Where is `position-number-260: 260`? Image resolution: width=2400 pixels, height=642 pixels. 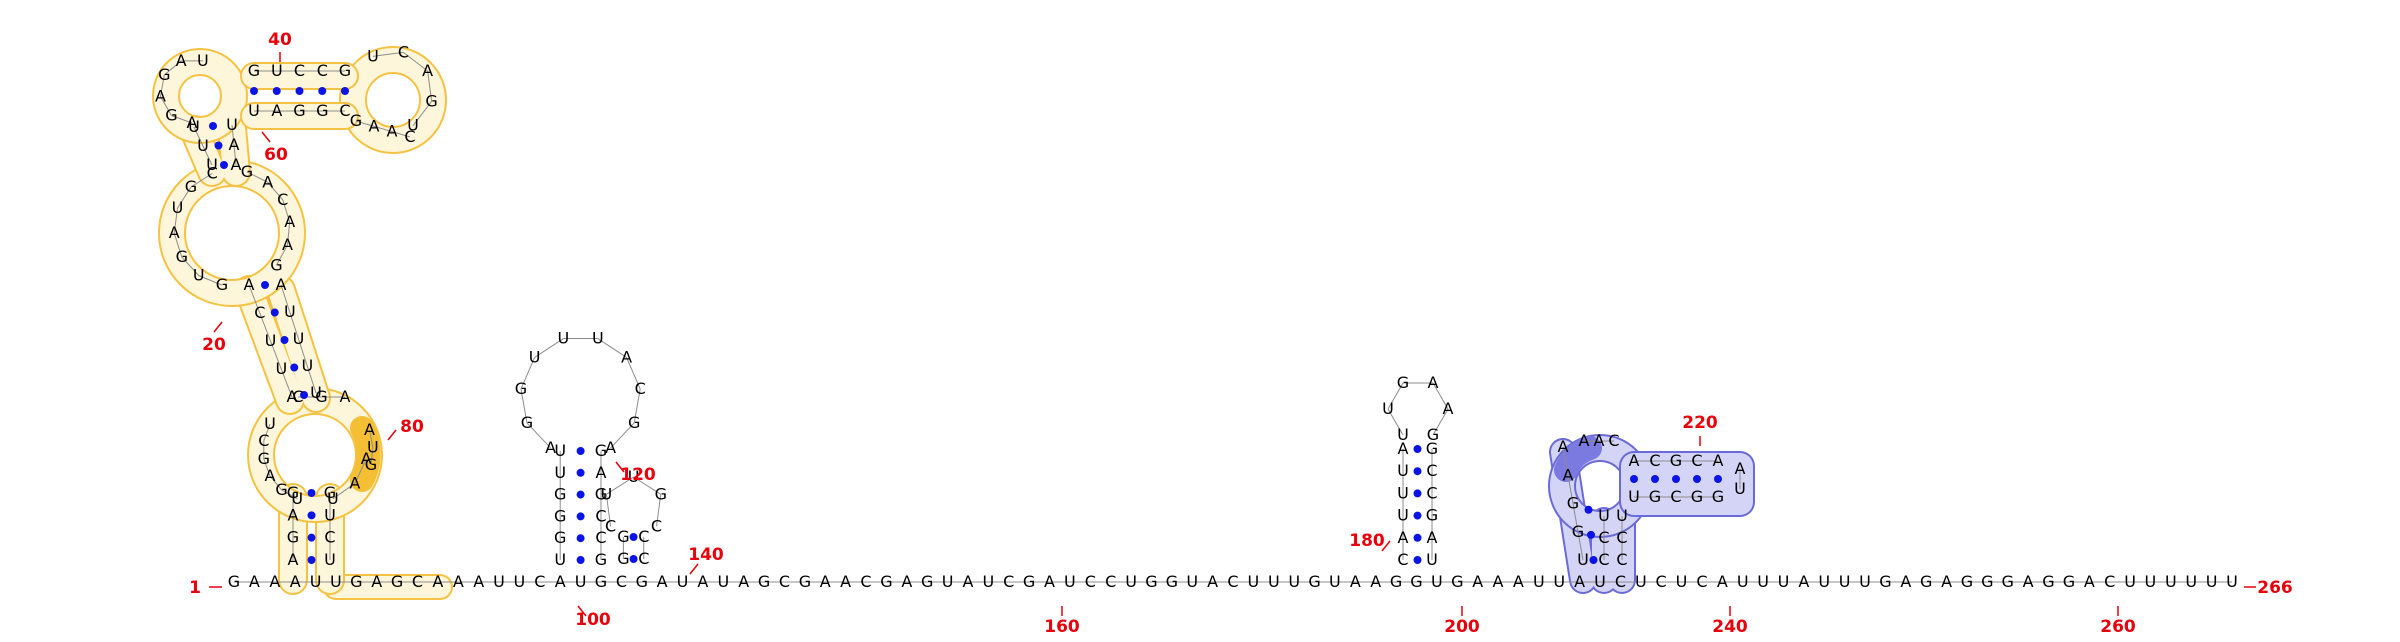 position-number-260: 260 is located at coordinates (2118, 627).